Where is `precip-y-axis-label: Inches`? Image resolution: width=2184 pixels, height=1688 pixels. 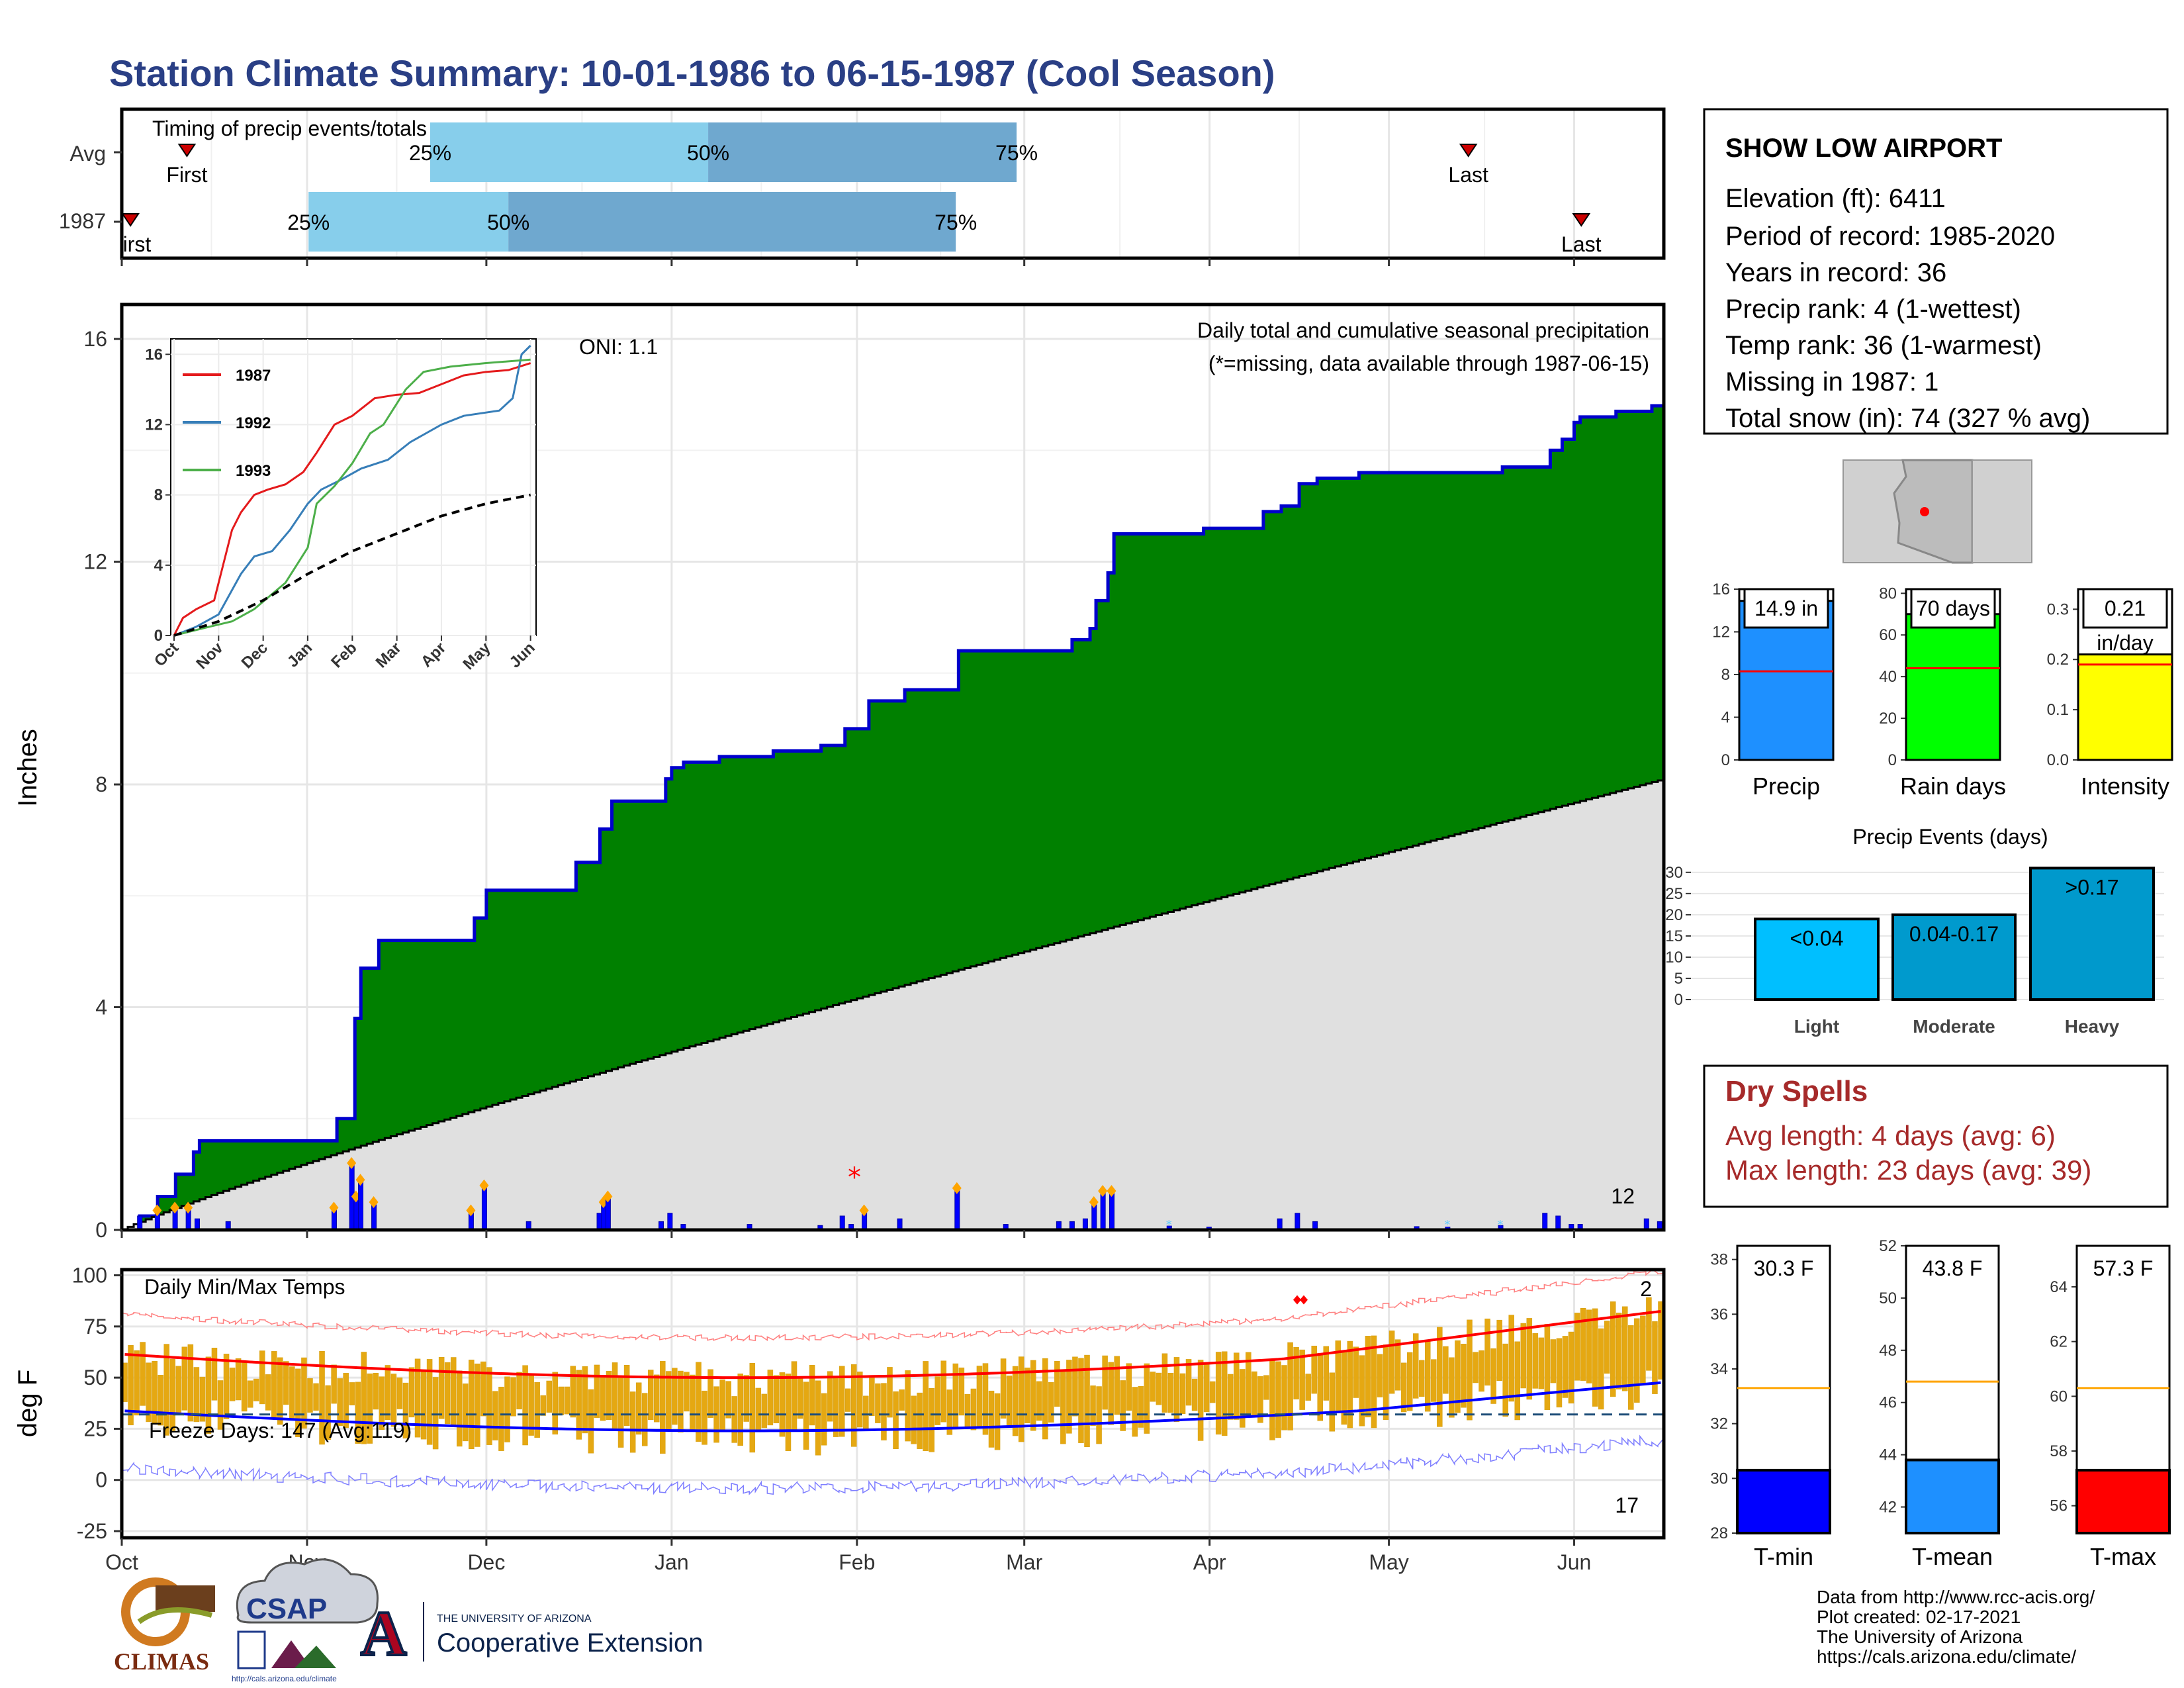
precip-y-axis-label: Inches is located at coordinates (28, 768).